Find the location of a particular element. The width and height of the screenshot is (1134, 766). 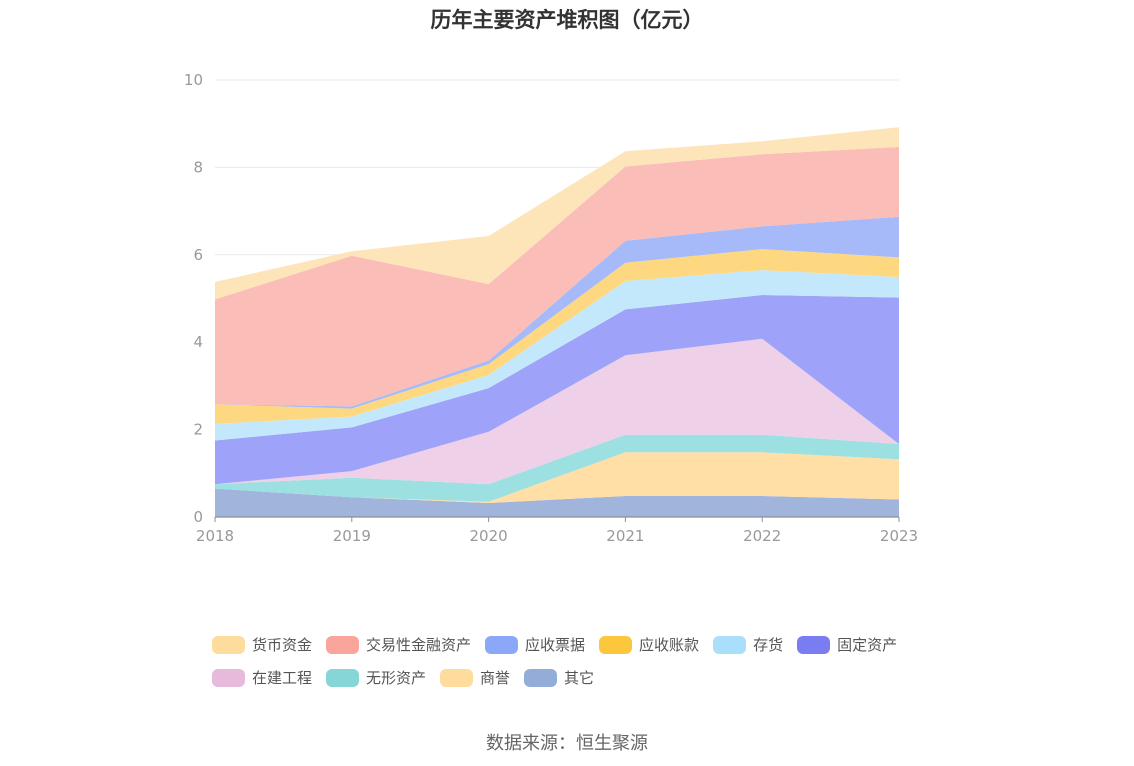

y-tick-label: 6 is located at coordinates (198, 255).